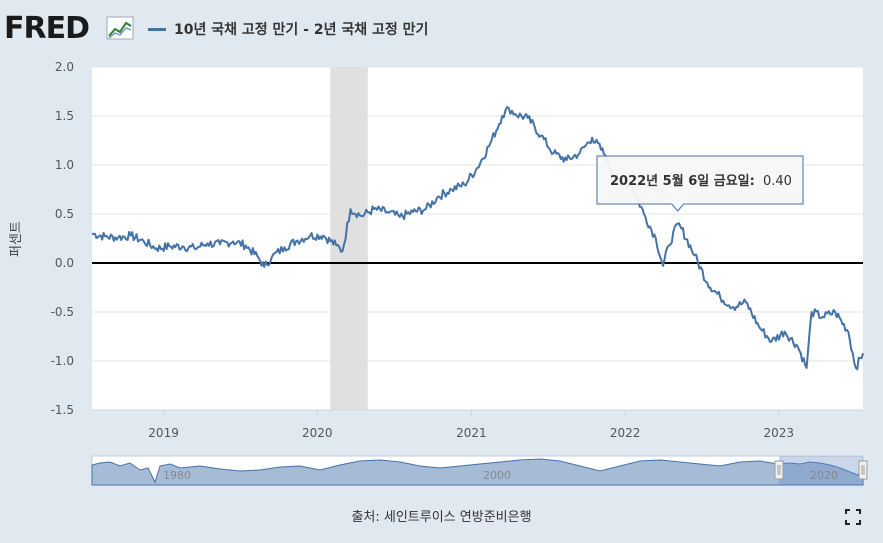  What do you see at coordinates (16, 239) in the screenshot?
I see `y-axis-label: 퍼센트` at bounding box center [16, 239].